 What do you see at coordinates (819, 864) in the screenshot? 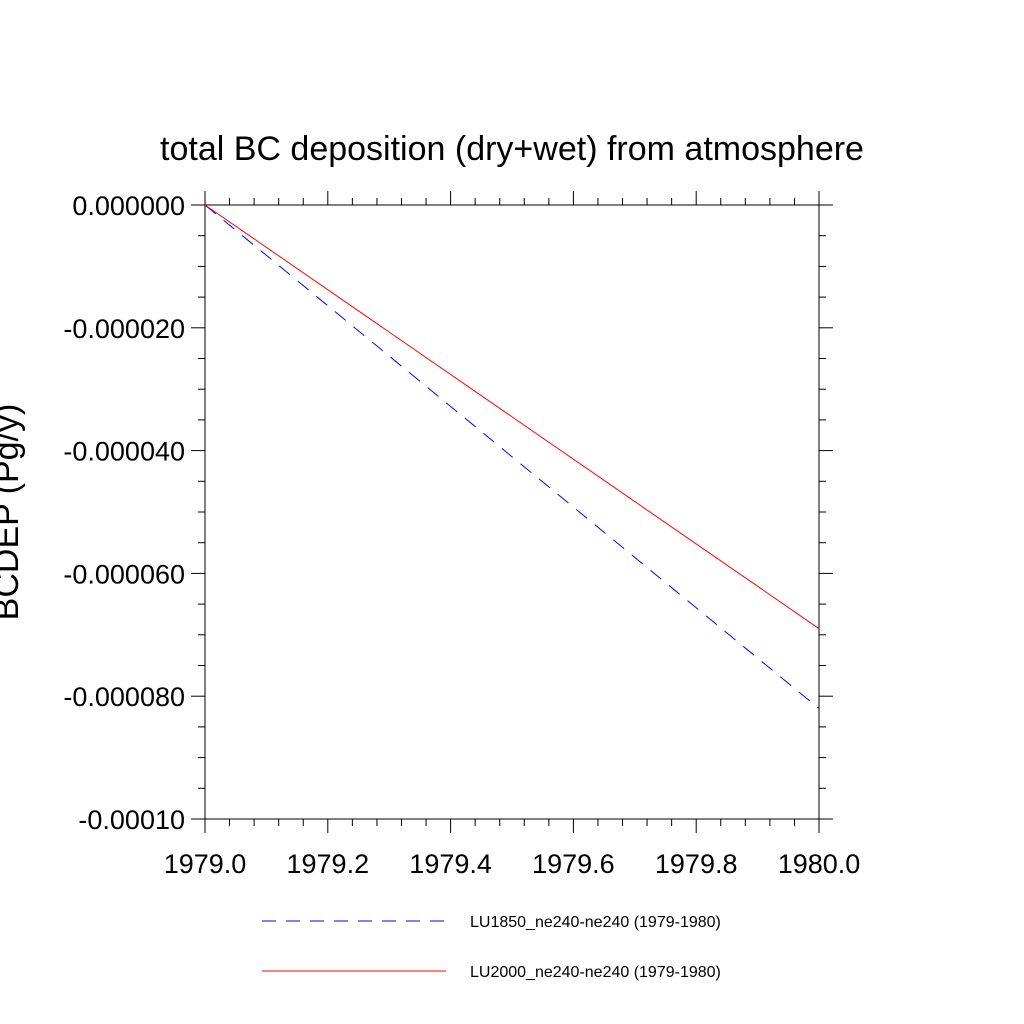
I see `x-tick-label: 1980.0` at bounding box center [819, 864].